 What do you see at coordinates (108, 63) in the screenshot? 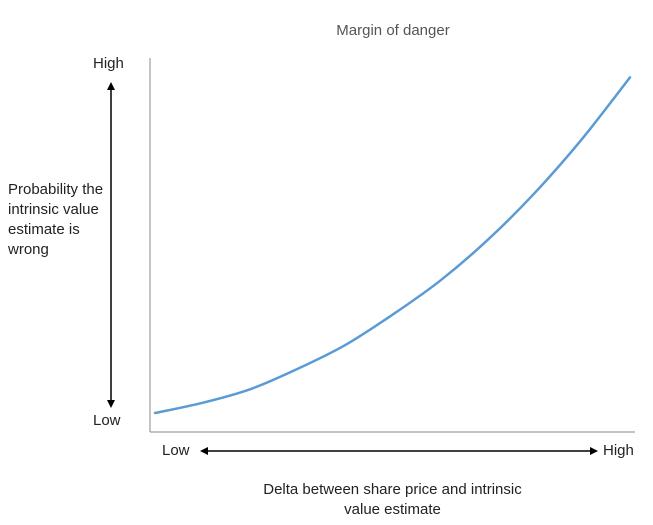
I see `y-tick-label-high: High` at bounding box center [108, 63].